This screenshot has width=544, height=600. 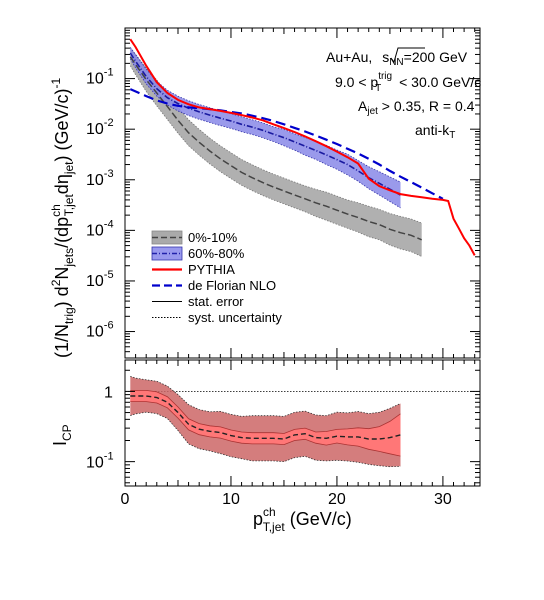 I want to click on upper-y-tick-label: 10⁻¹, so click(x=100, y=77).